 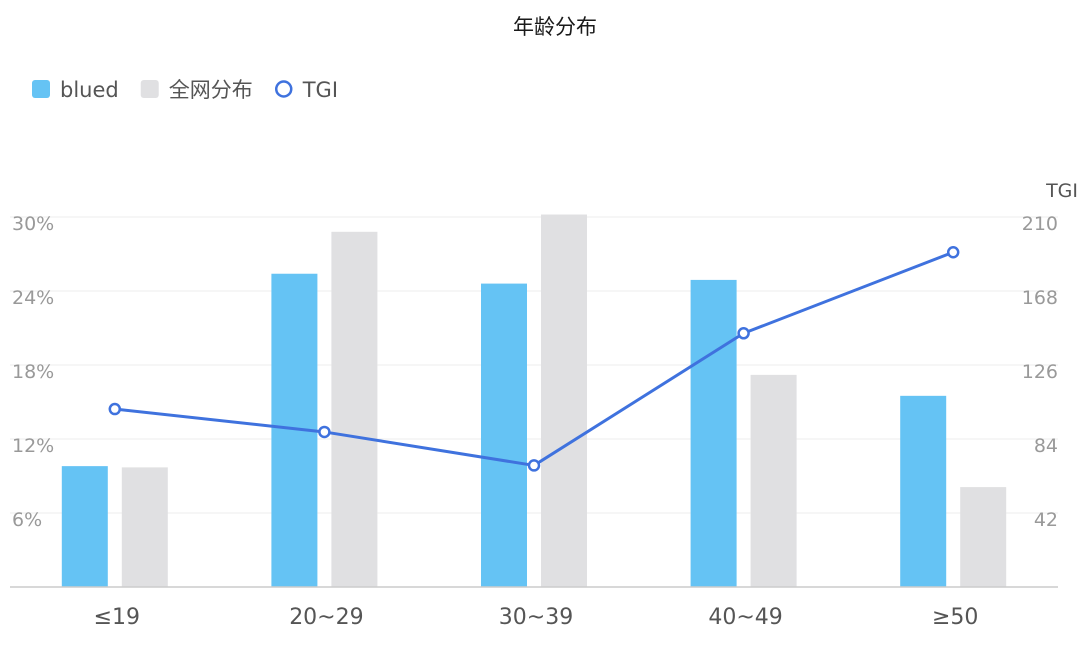 I want to click on x-tick-label: ≥50, so click(x=955, y=617).